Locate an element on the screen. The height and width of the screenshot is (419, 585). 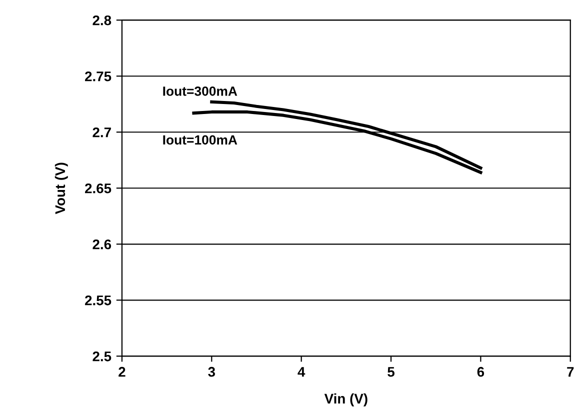
x-tick-label: 3 is located at coordinates (212, 371).